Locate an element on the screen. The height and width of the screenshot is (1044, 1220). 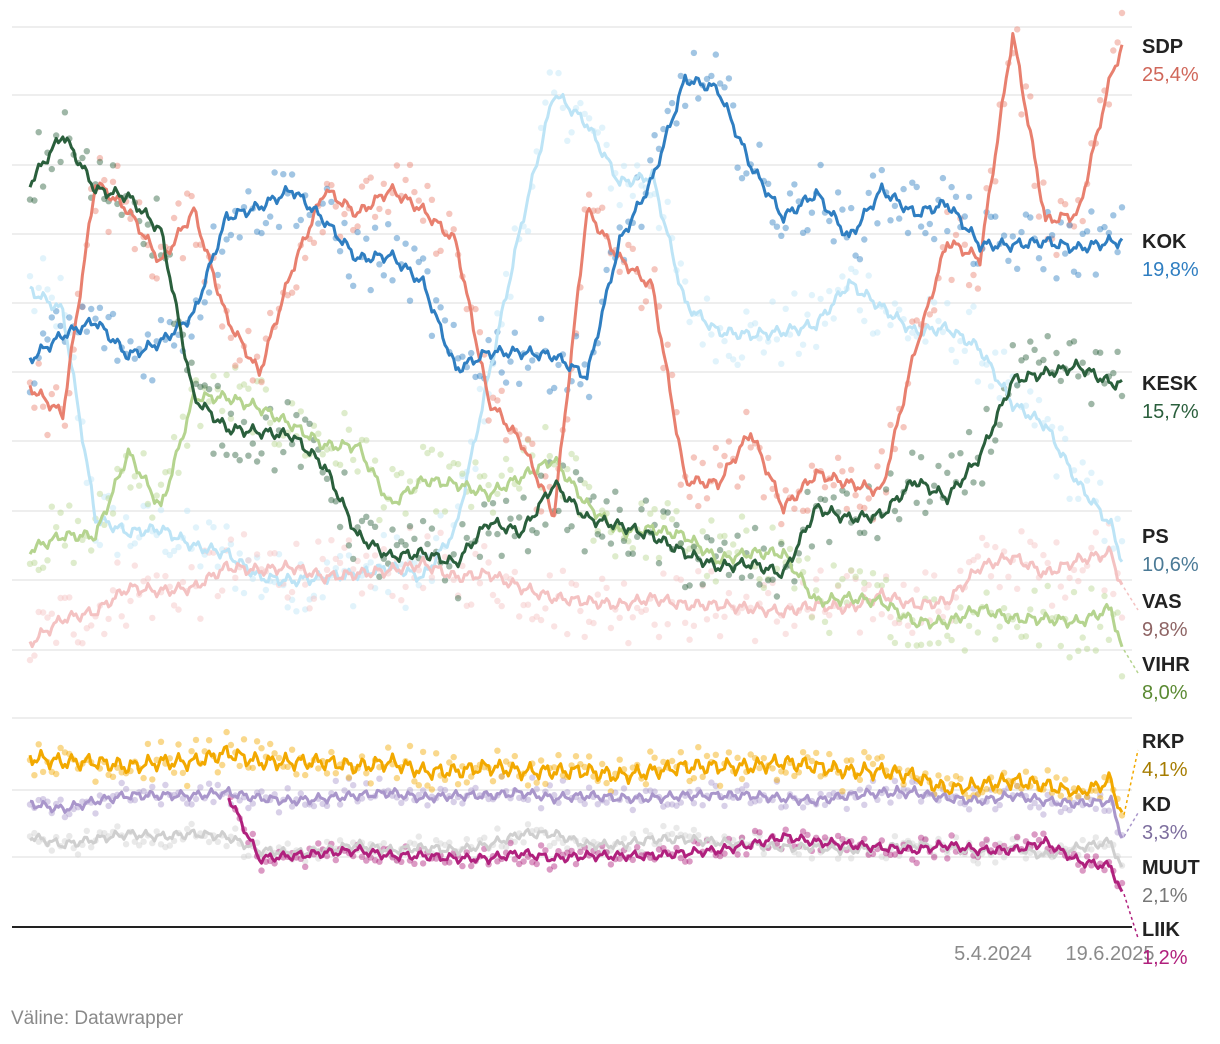
label-name-kok: KOK is located at coordinates (1164, 242).